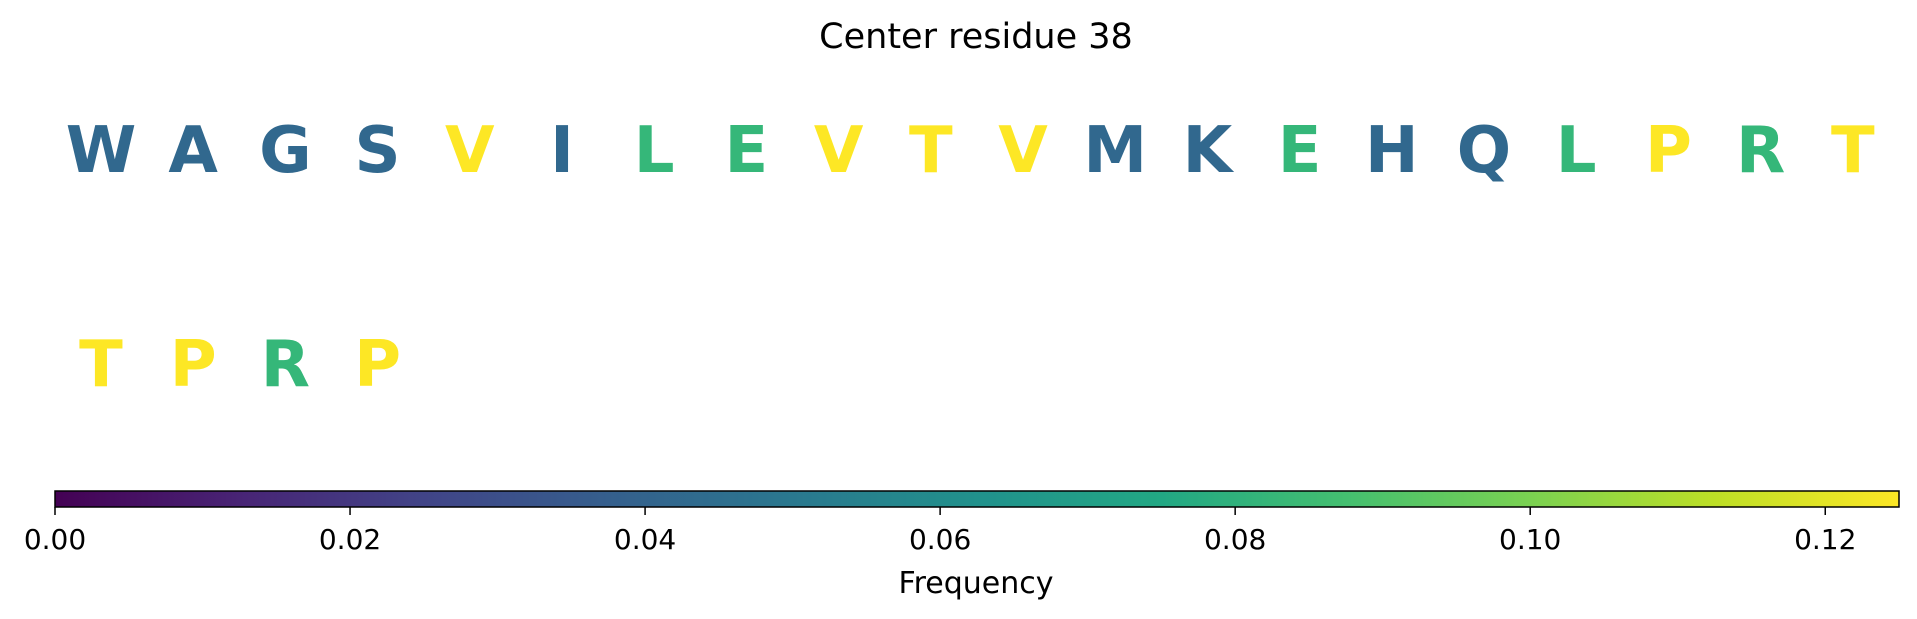 The width and height of the screenshot is (1917, 619). What do you see at coordinates (285, 151) in the screenshot?
I see `residue-letter: G` at bounding box center [285, 151].